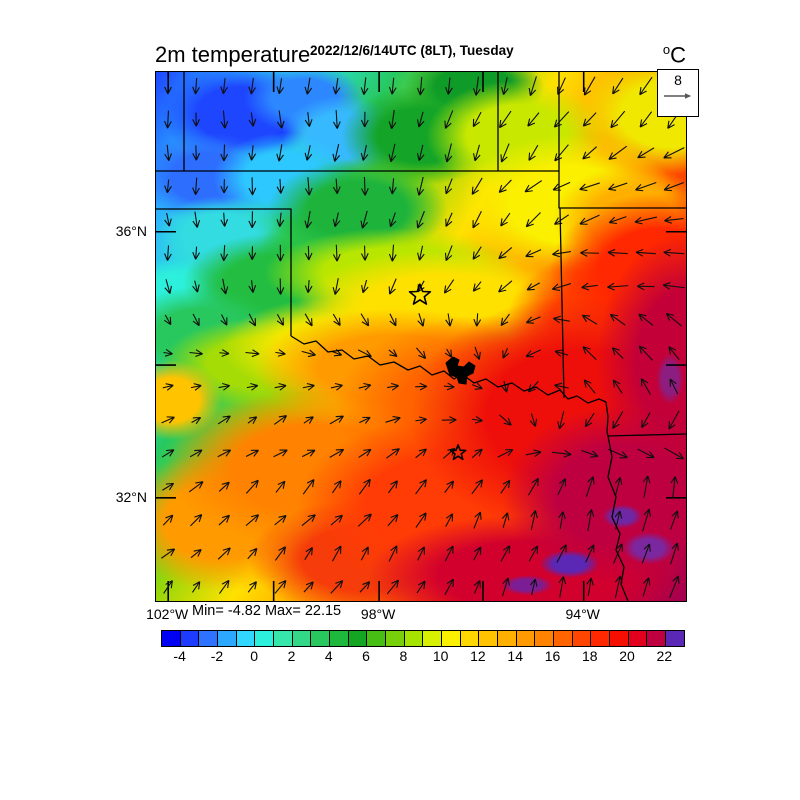  Describe the element at coordinates (677, 96) in the screenshot. I see `wind-reference-arrow-icon` at that location.